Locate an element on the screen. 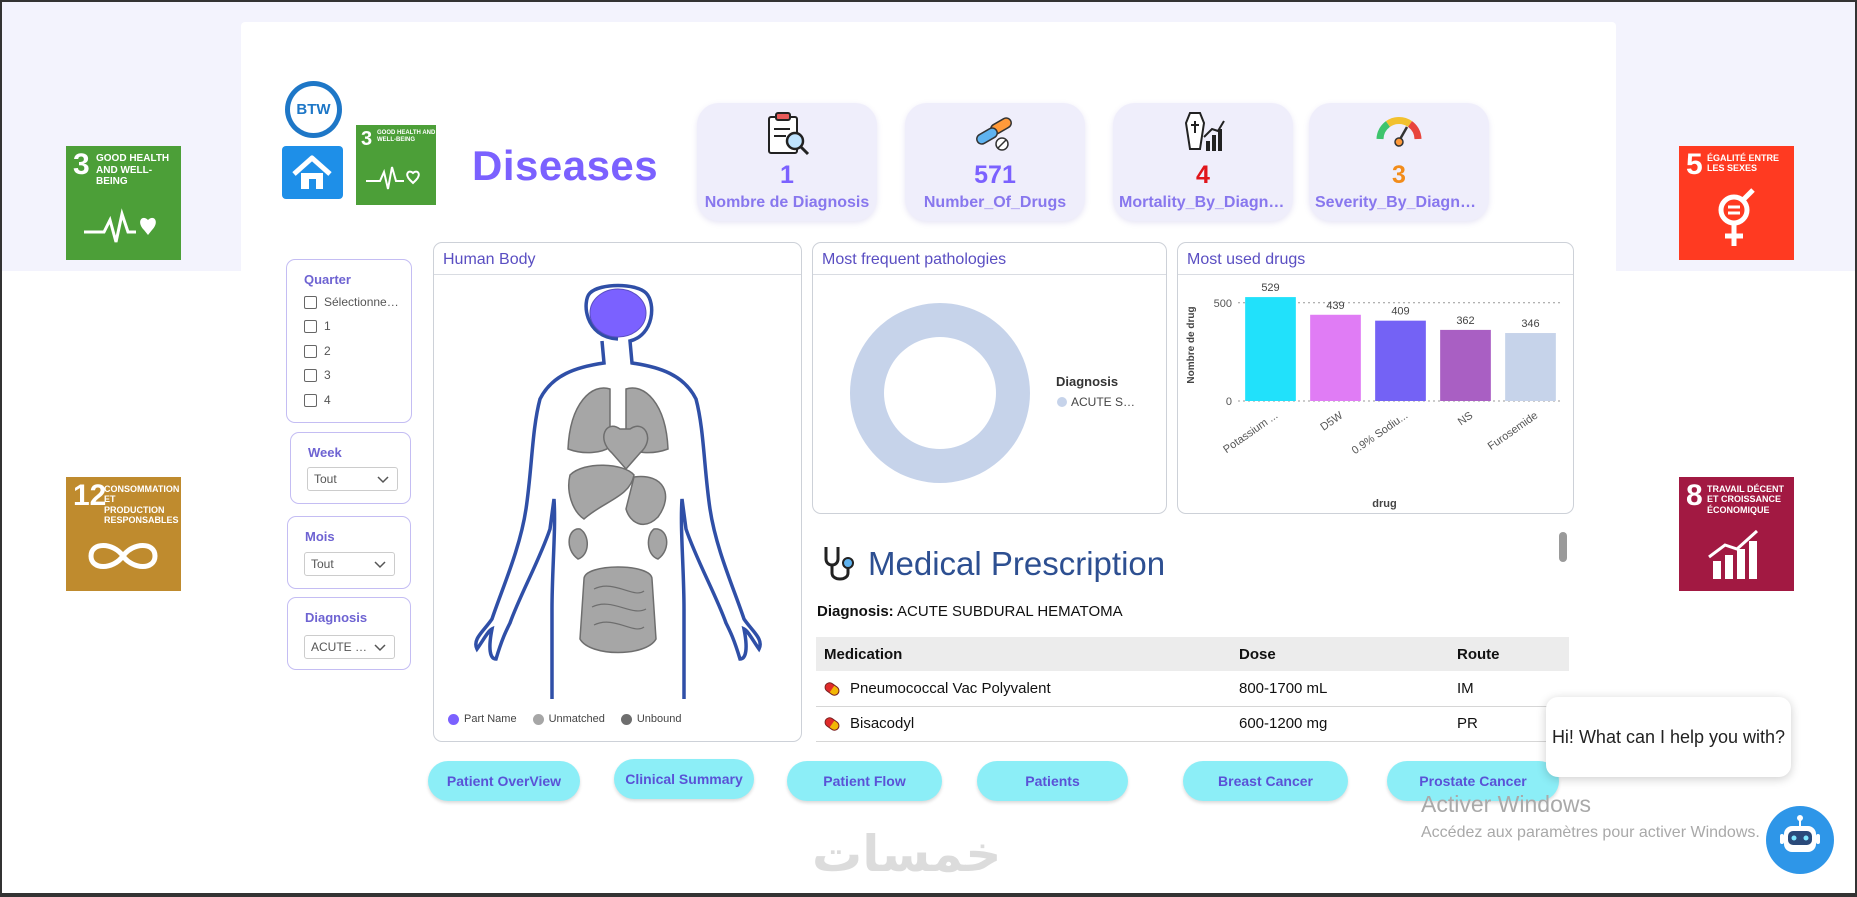  quarter-option-4: 4 is located at coordinates (317, 400).